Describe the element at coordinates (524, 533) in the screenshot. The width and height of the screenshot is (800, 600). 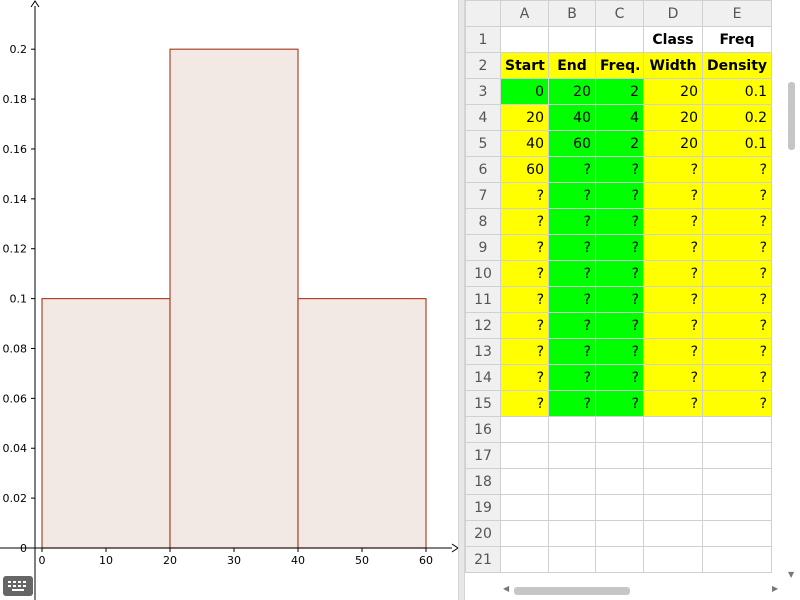
I see `cell-a20` at that location.